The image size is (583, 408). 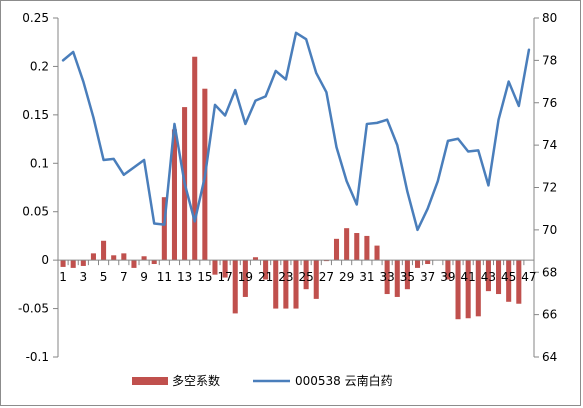 What do you see at coordinates (549, 145) in the screenshot?
I see `right-tick-label: 74` at bounding box center [549, 145].